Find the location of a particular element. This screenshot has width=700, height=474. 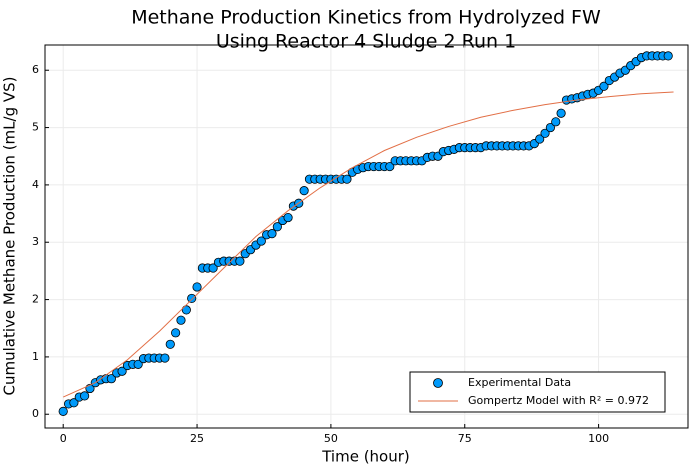

y-tick-label: 5 is located at coordinates (35, 127).